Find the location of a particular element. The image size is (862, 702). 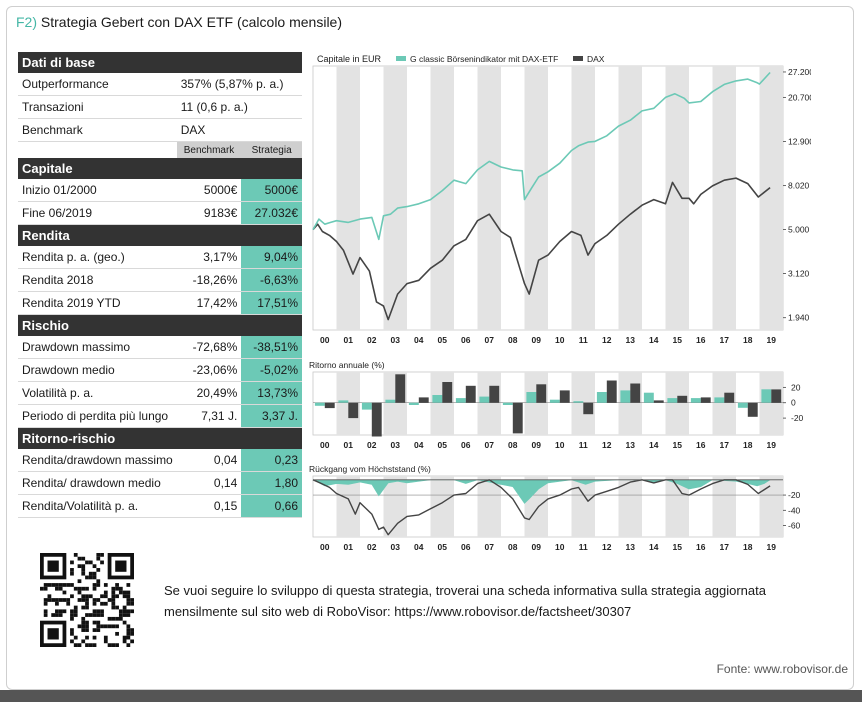

return-x-tick-label: 08 is located at coordinates (513, 445).